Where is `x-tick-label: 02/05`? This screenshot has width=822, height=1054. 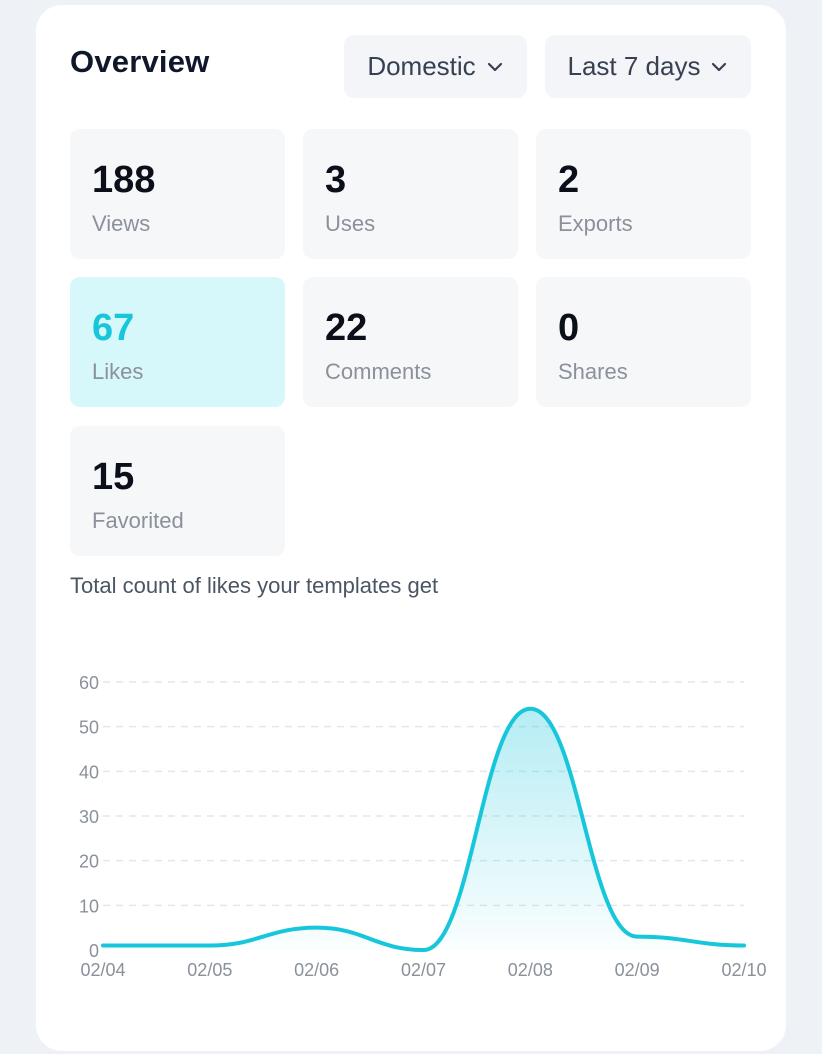
x-tick-label: 02/05 is located at coordinates (209, 970).